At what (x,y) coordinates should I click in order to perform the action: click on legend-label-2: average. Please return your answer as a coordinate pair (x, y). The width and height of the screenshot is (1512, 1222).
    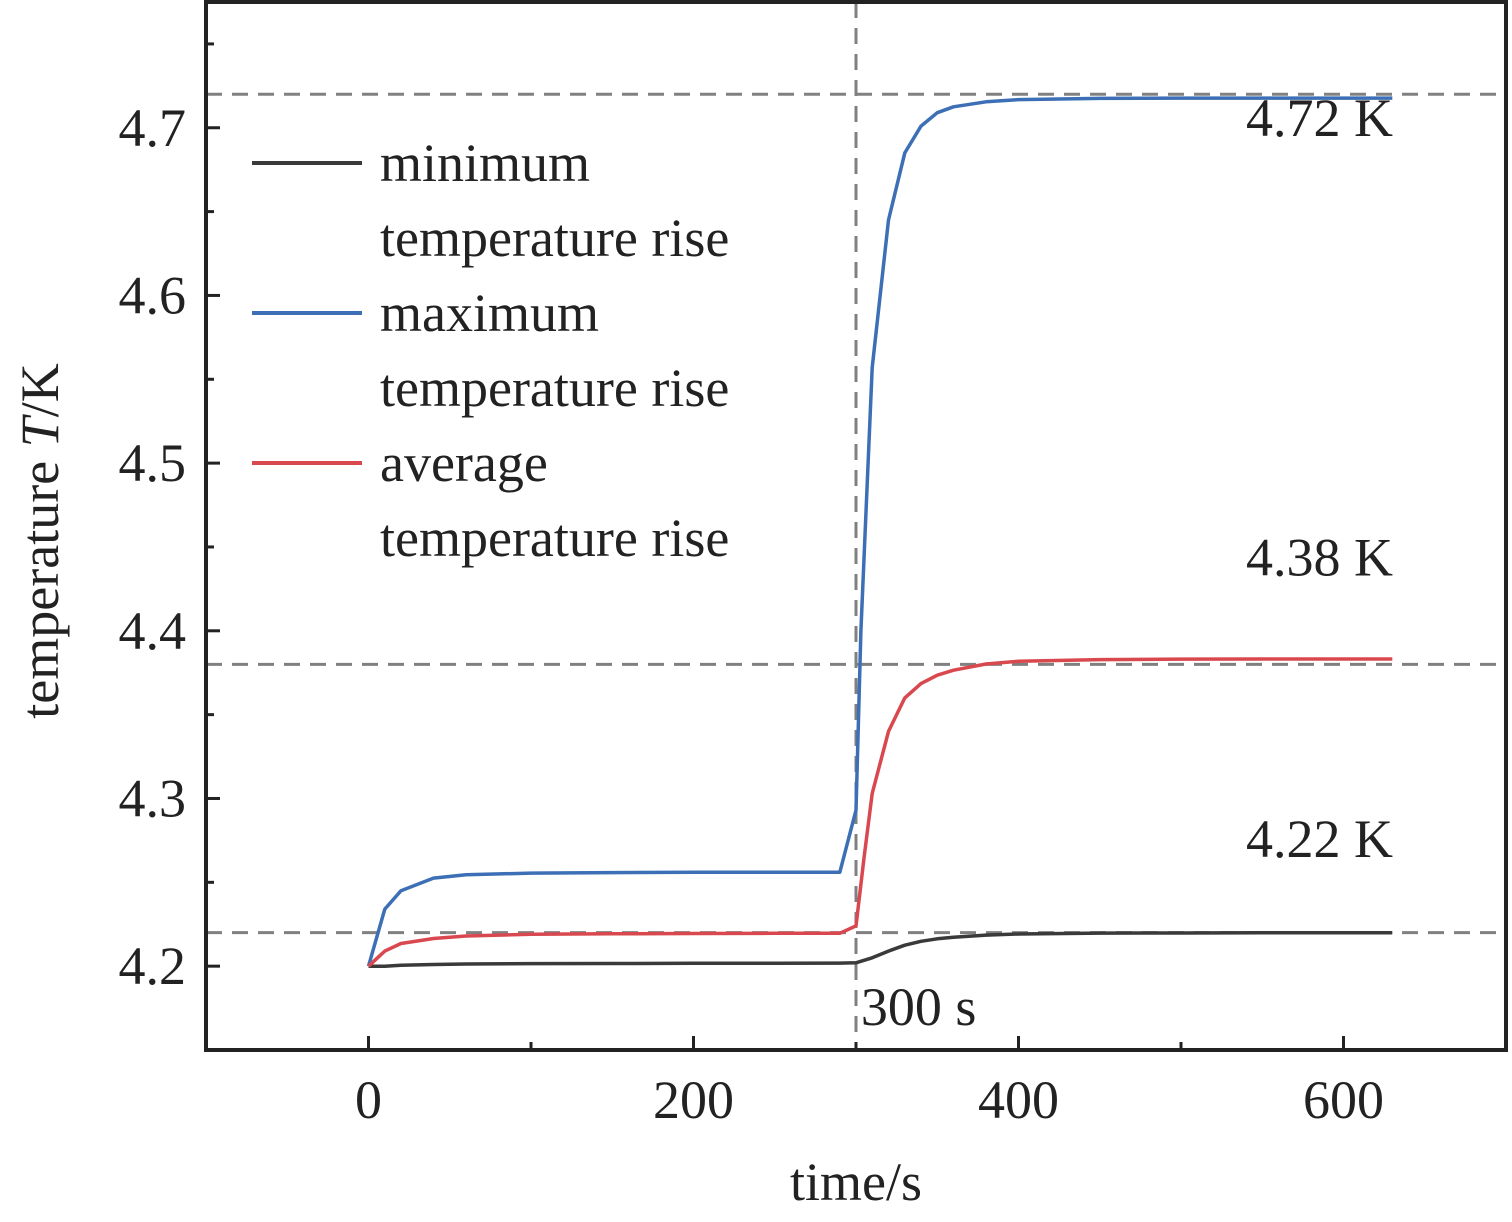
    Looking at the image, I should click on (464, 463).